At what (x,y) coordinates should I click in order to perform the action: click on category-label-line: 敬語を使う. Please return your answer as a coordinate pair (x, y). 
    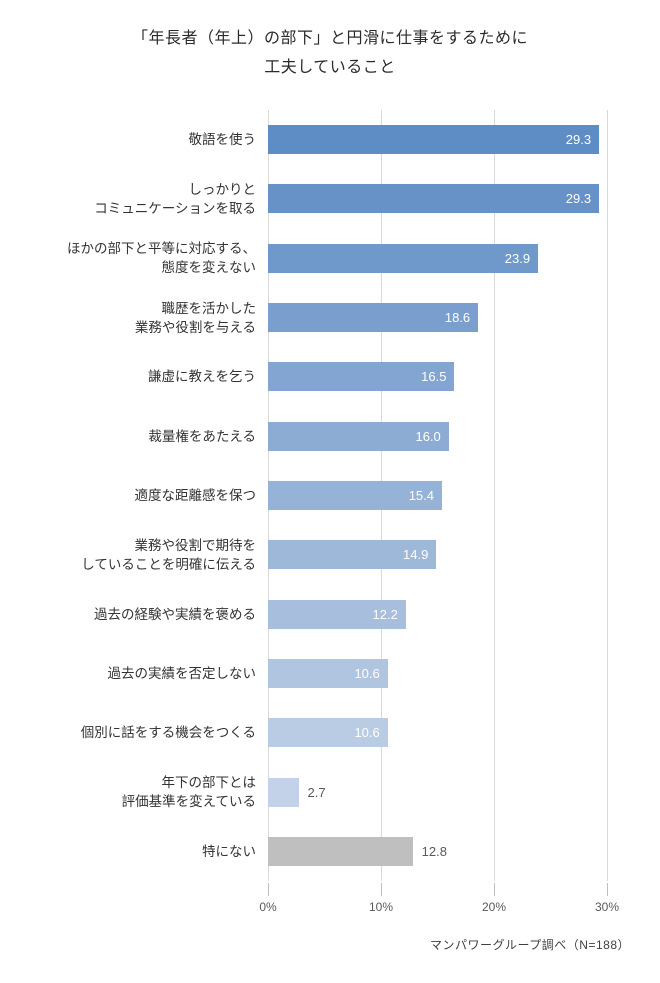
    Looking at the image, I should click on (222, 140).